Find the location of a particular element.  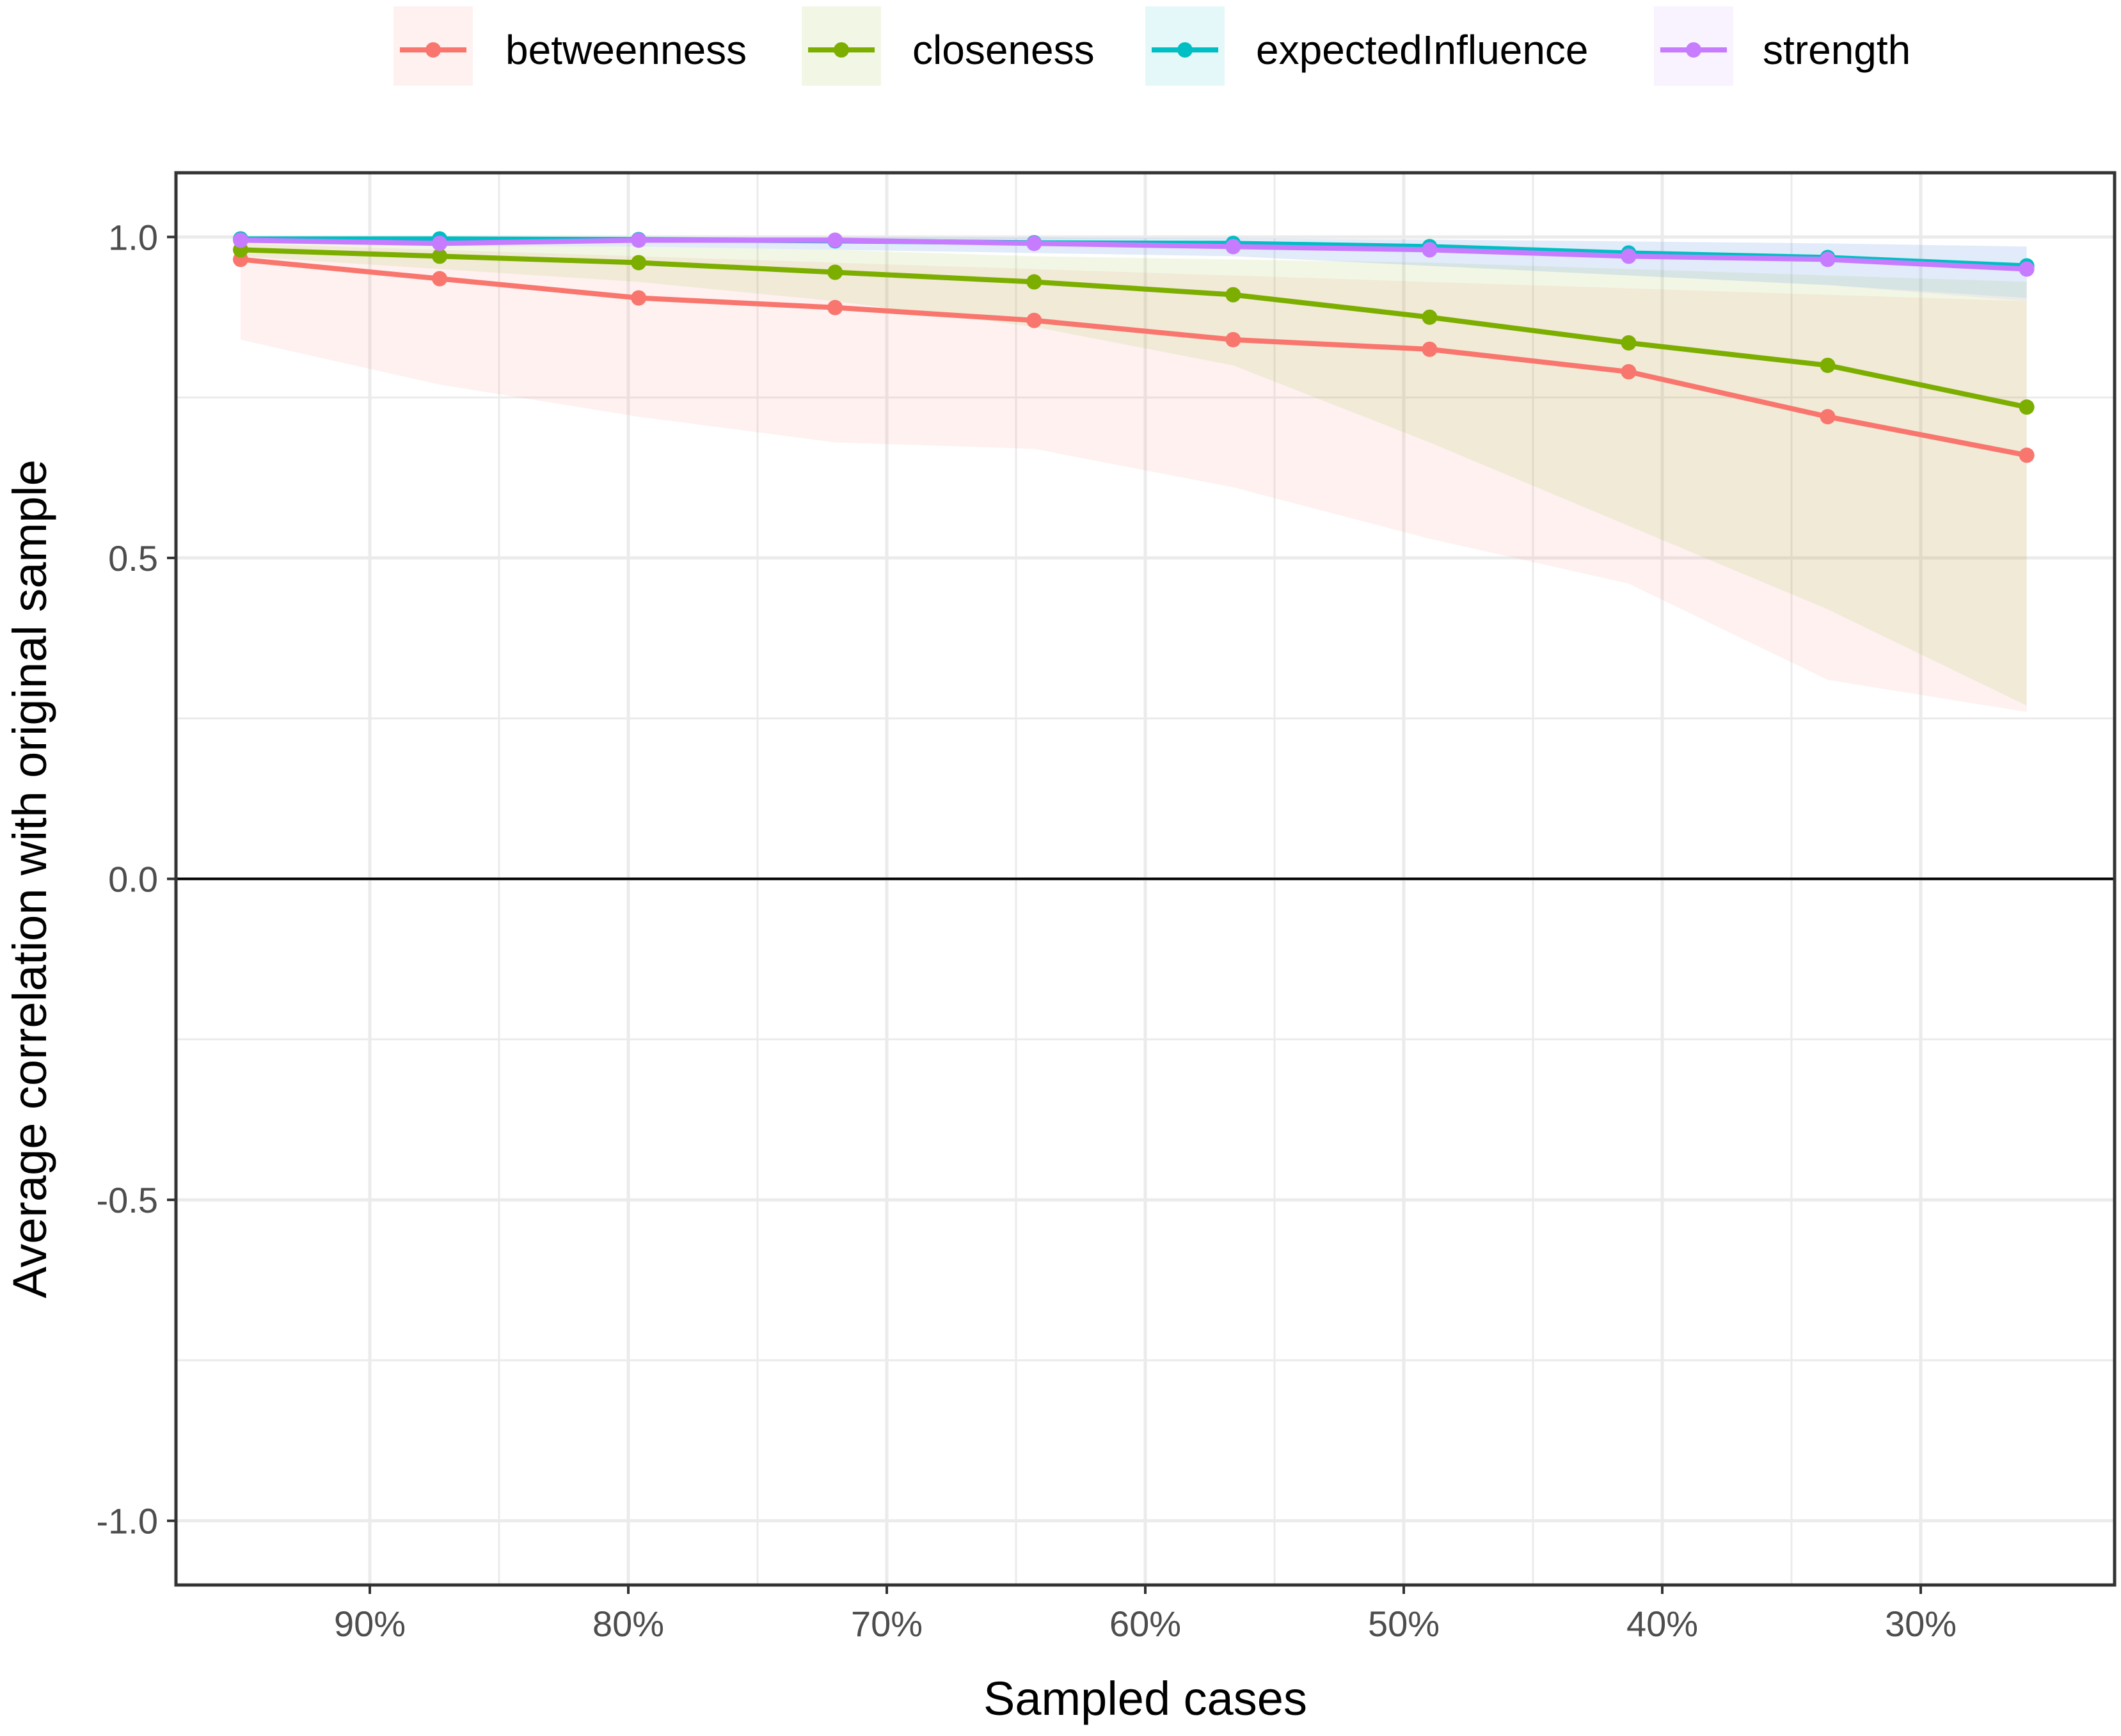

y-axis-ticks: 1.0 0.5 0.0 -0.5 -1.0 is located at coordinates (136, 879).